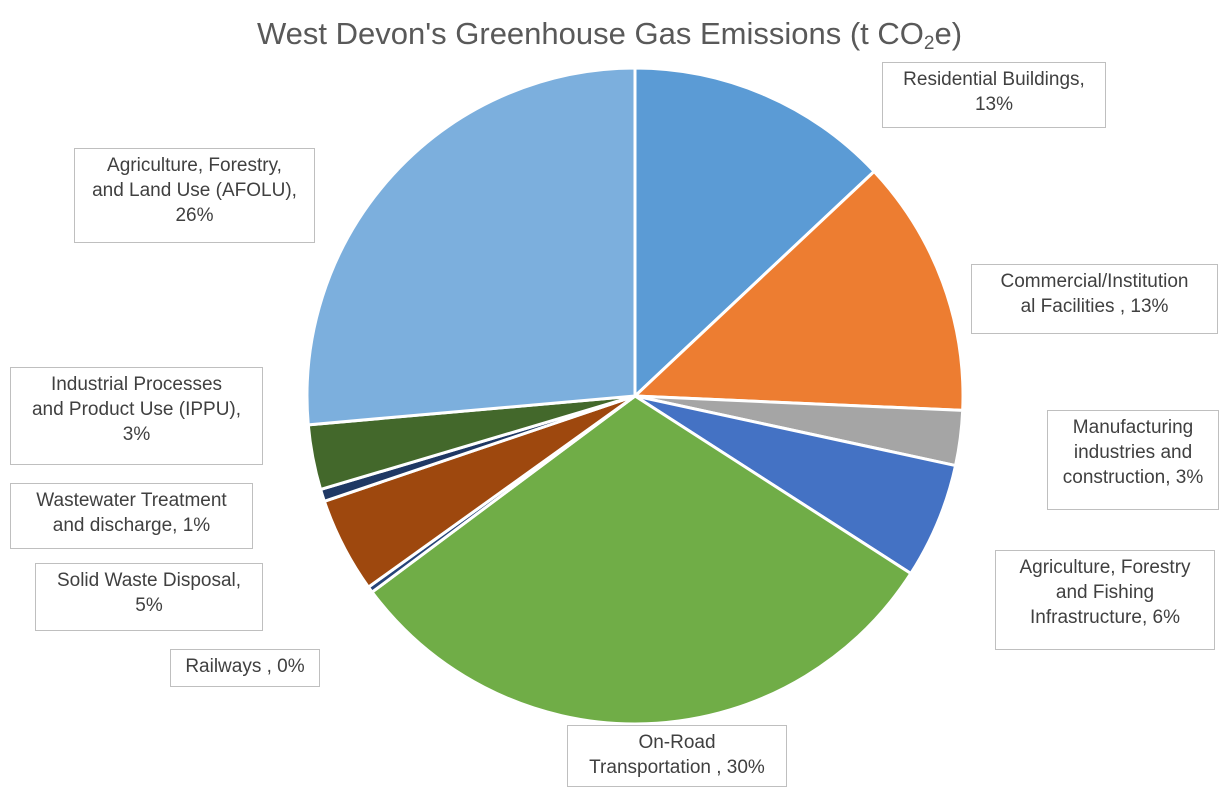 This screenshot has height=787, width=1219. Describe the element at coordinates (136, 409) in the screenshot. I see `data-label-line: and Product Use (IPPU),` at that location.